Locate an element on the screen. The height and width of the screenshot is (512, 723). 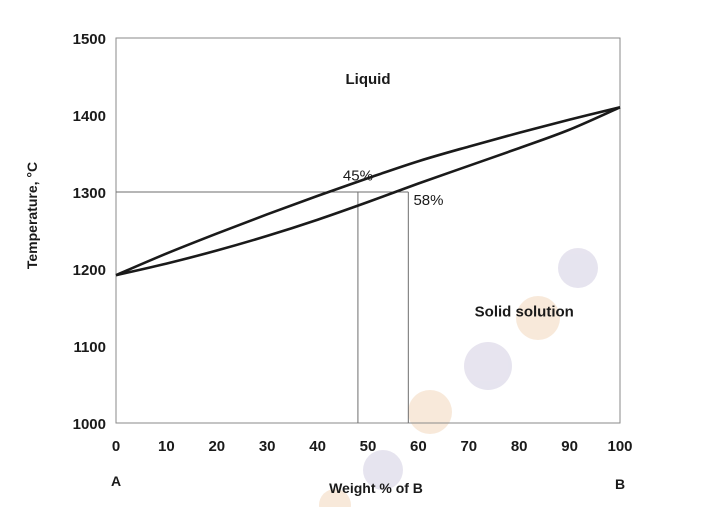
x-tick-label: 70 is located at coordinates (468, 446).